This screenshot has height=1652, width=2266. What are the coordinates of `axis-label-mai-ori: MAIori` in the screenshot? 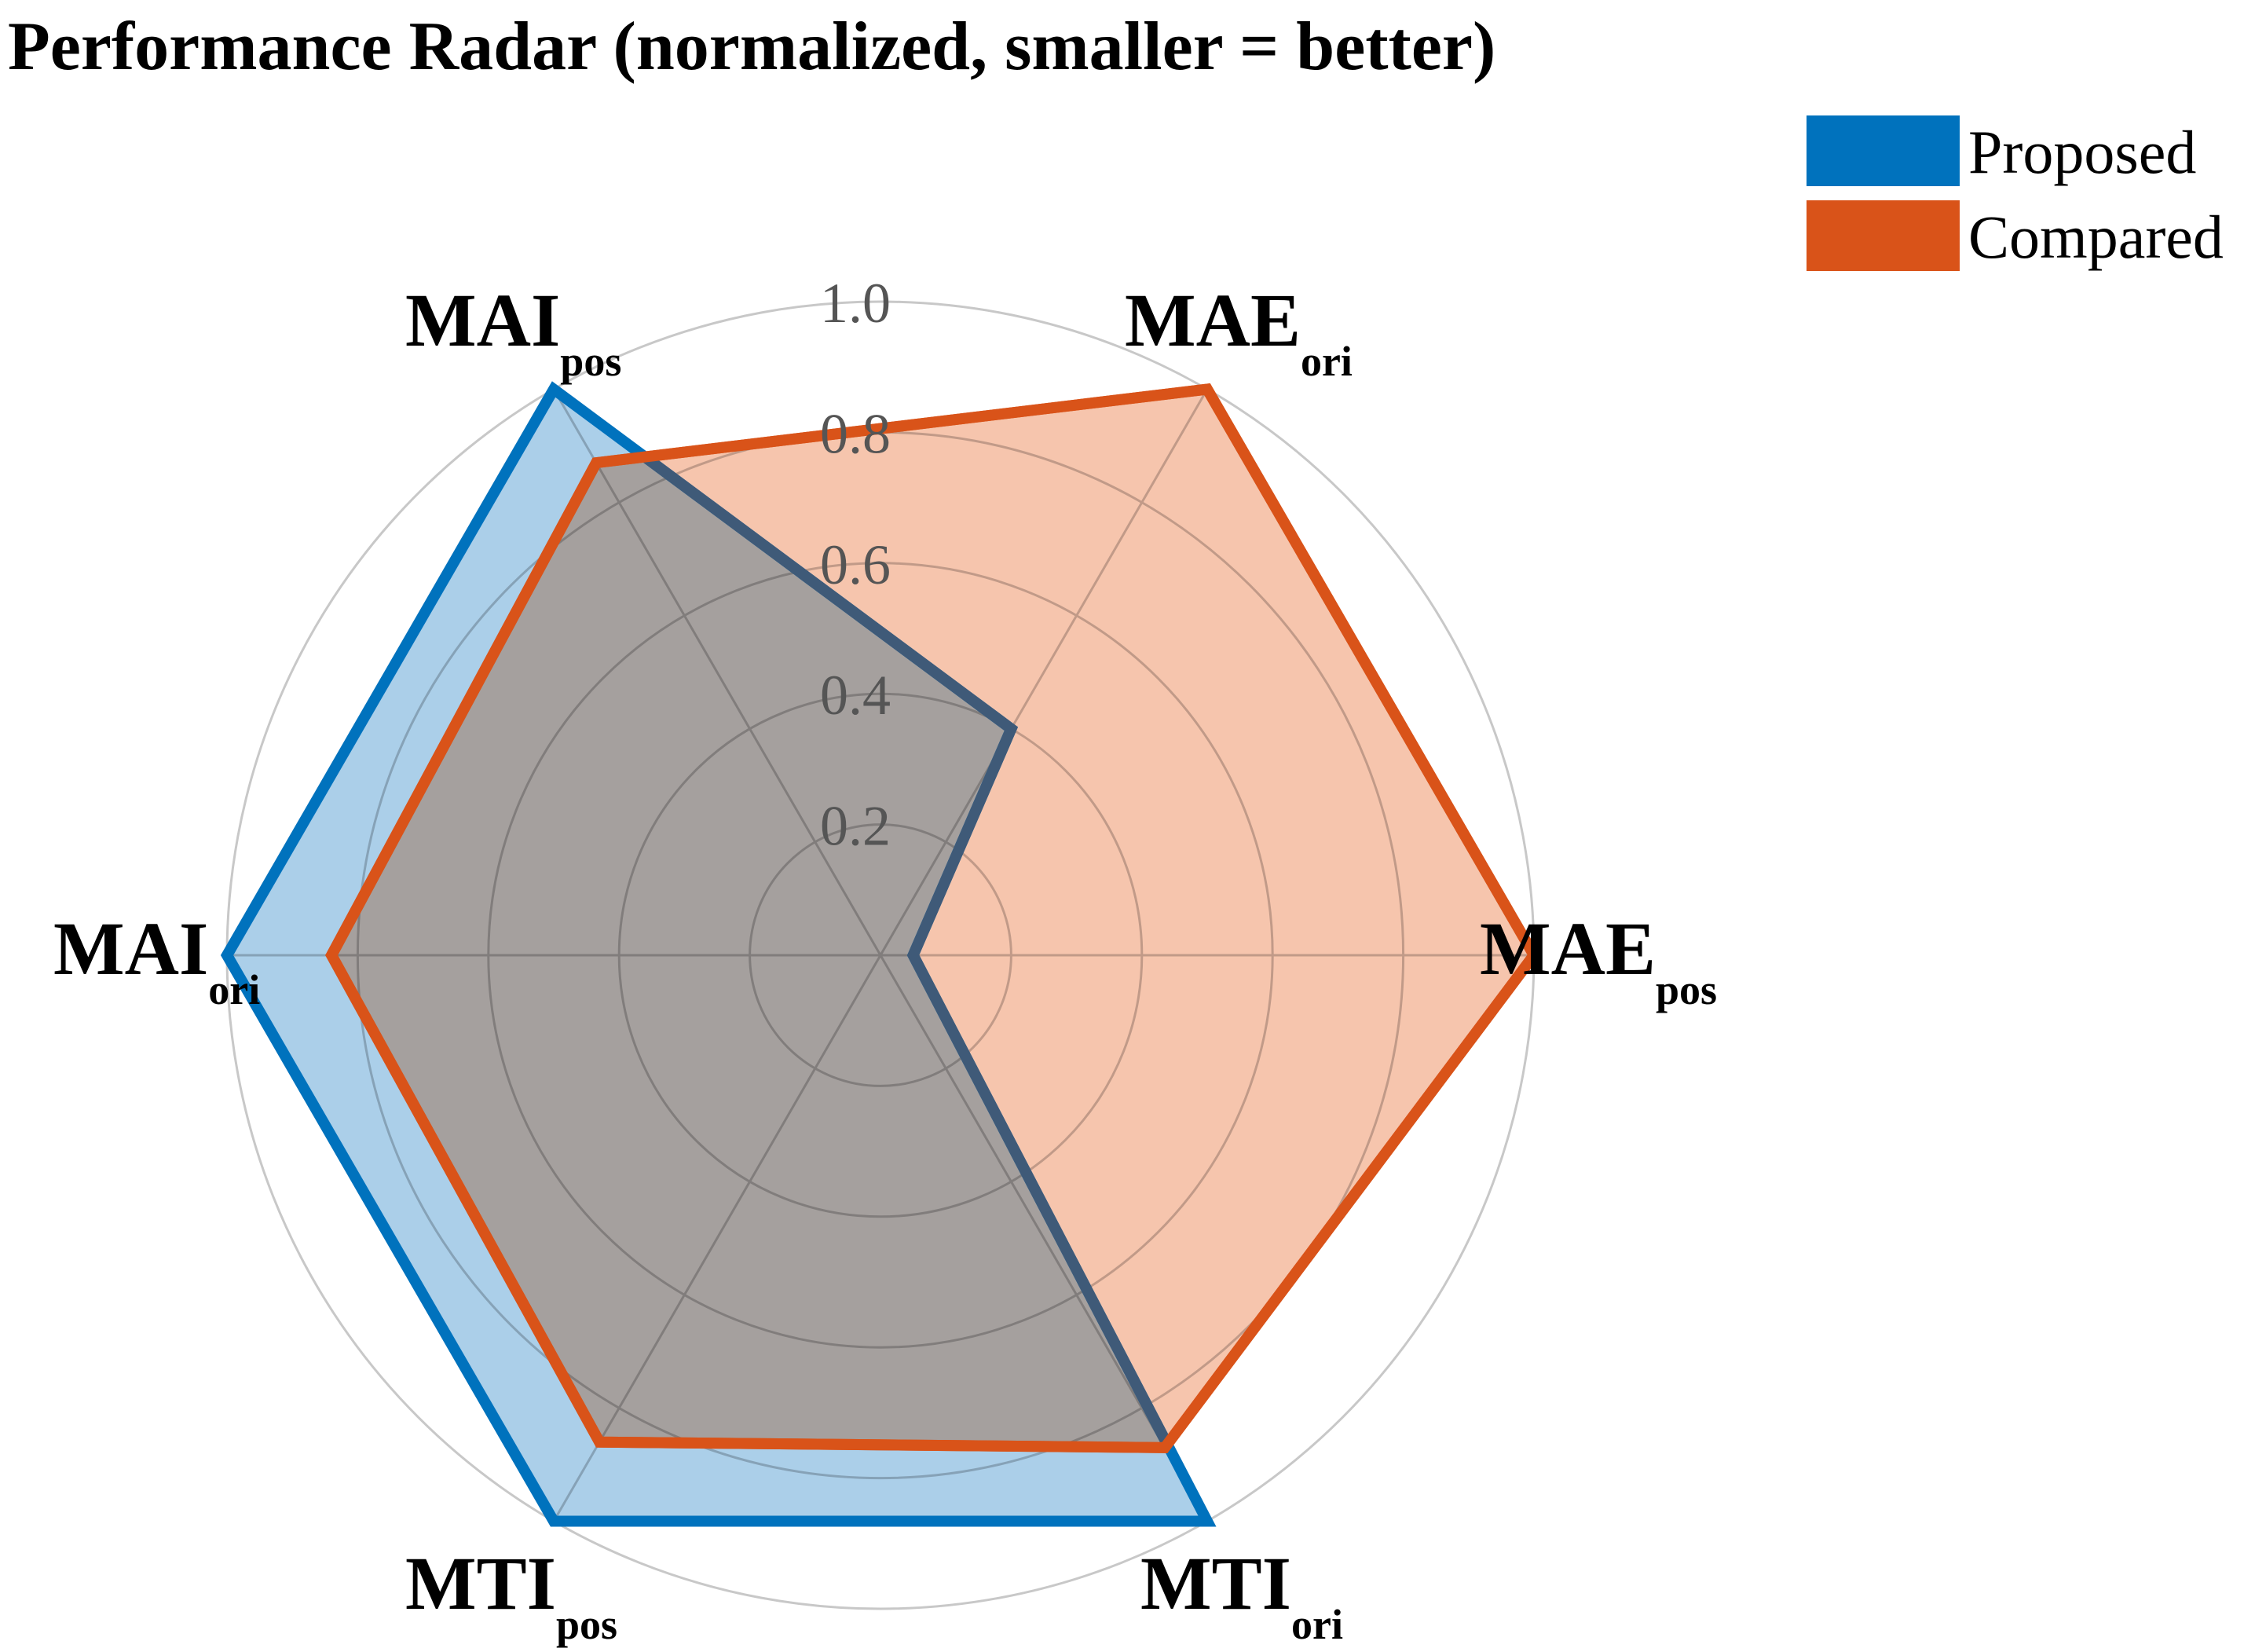 It's located at (156, 960).